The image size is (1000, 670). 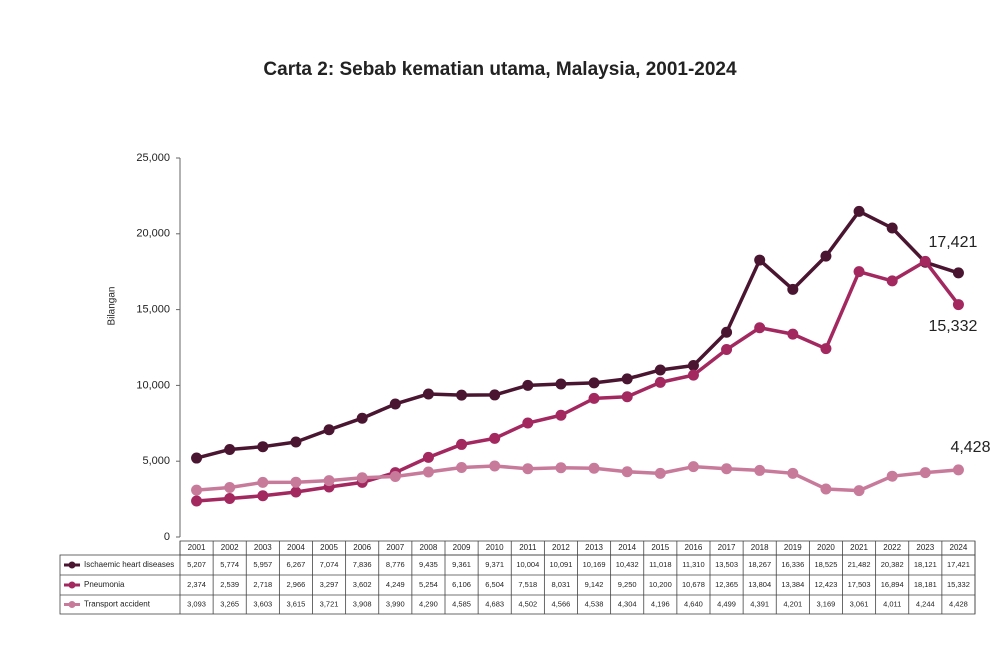 I want to click on table-value: 3,093, so click(x=196, y=603).